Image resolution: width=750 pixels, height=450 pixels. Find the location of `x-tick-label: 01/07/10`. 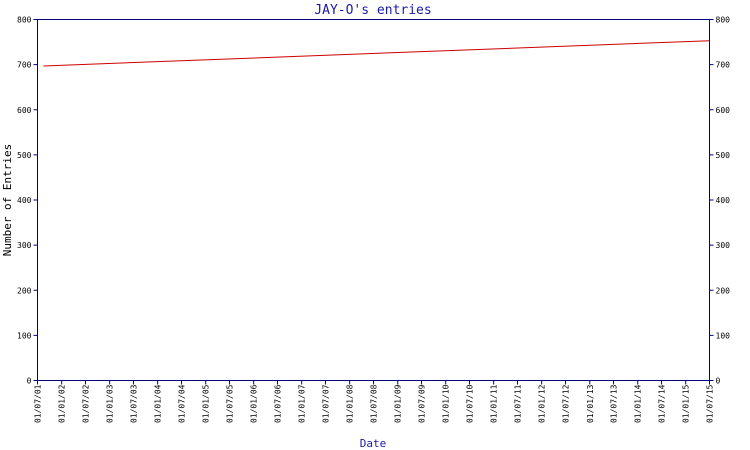

x-tick-label: 01/07/10 is located at coordinates (470, 403).